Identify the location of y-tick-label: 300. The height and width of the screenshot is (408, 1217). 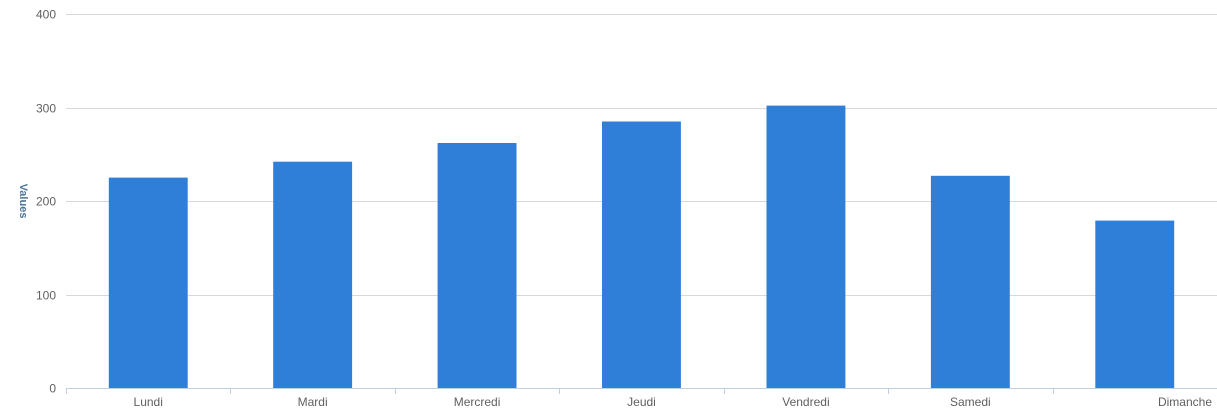
(46, 109).